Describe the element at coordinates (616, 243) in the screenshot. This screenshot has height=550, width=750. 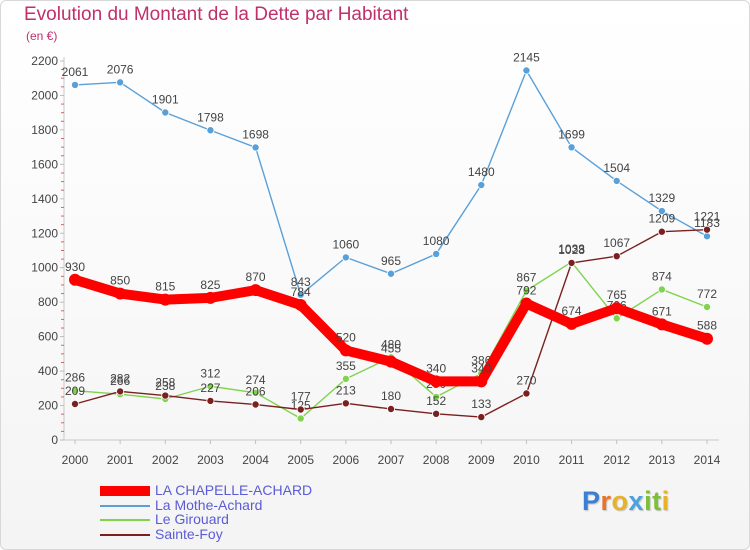
I see `data-label: 1067` at that location.